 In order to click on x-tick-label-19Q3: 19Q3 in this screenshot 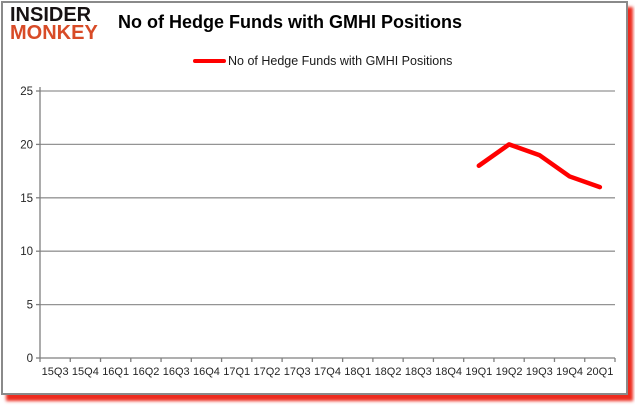, I will do `click(539, 372)`.